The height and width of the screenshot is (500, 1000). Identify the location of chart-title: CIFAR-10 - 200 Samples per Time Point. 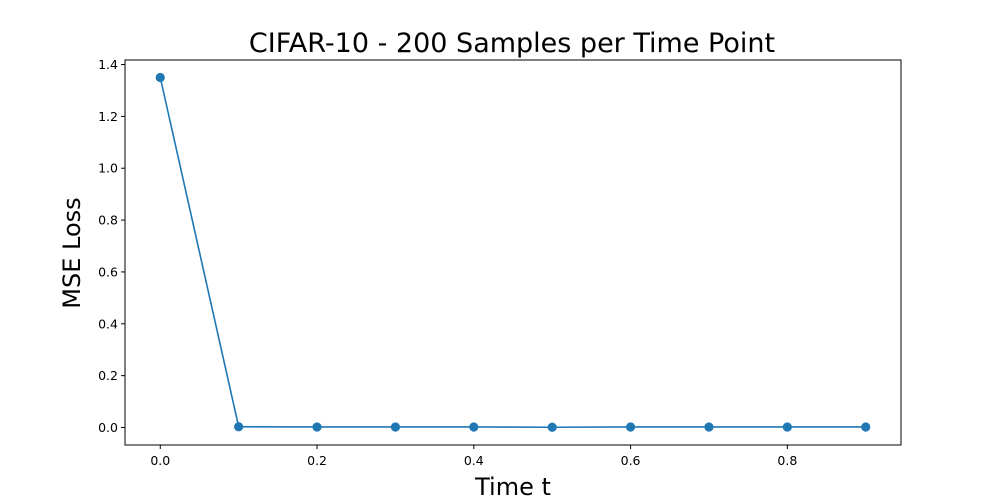
(512, 43).